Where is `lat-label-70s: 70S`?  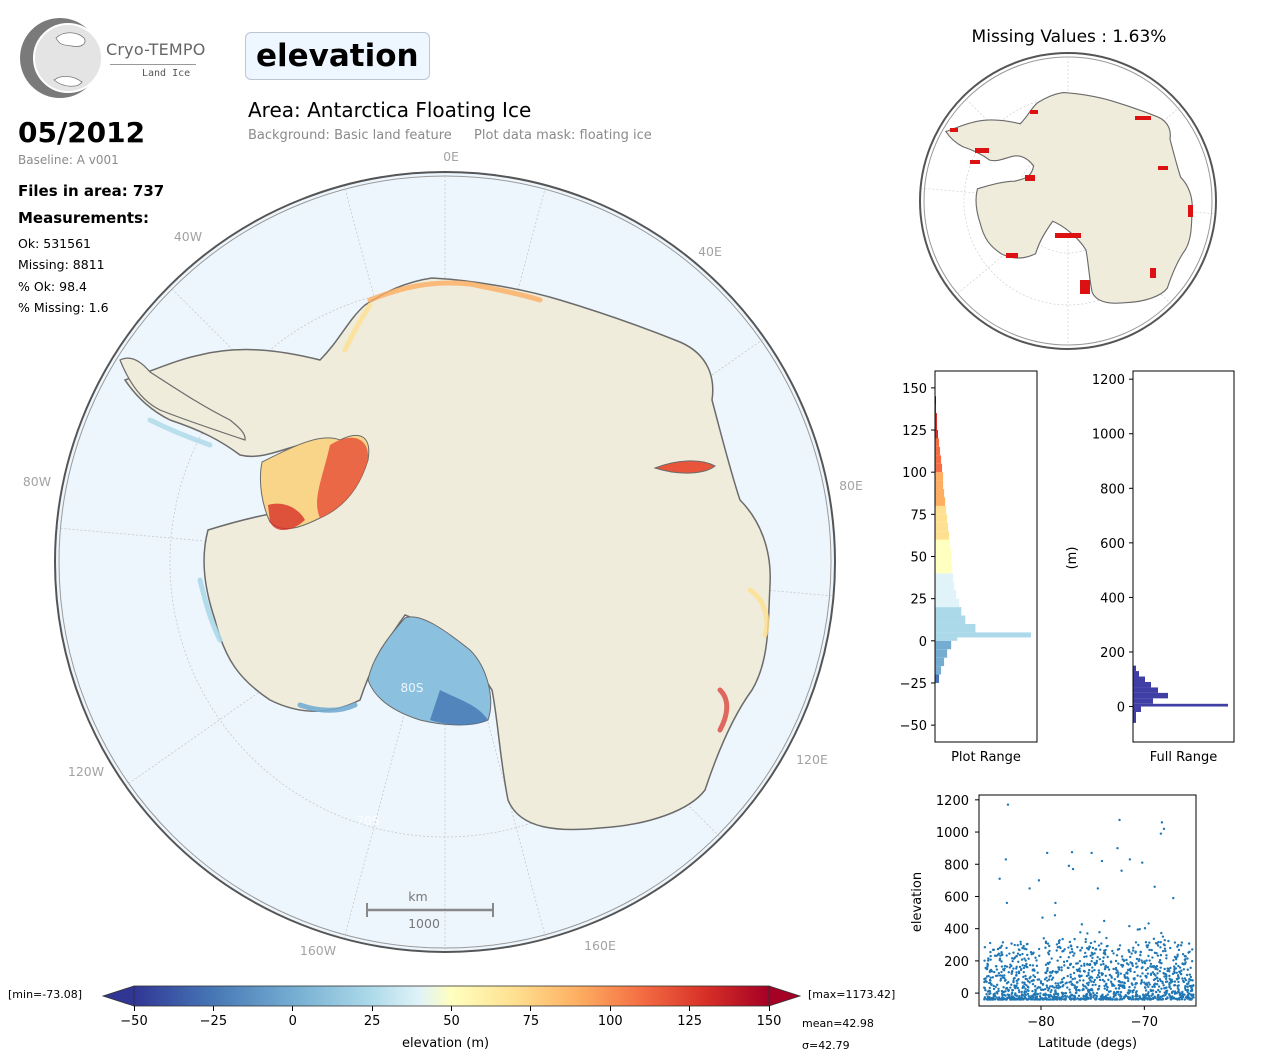
lat-label-70s: 70S is located at coordinates (368, 821).